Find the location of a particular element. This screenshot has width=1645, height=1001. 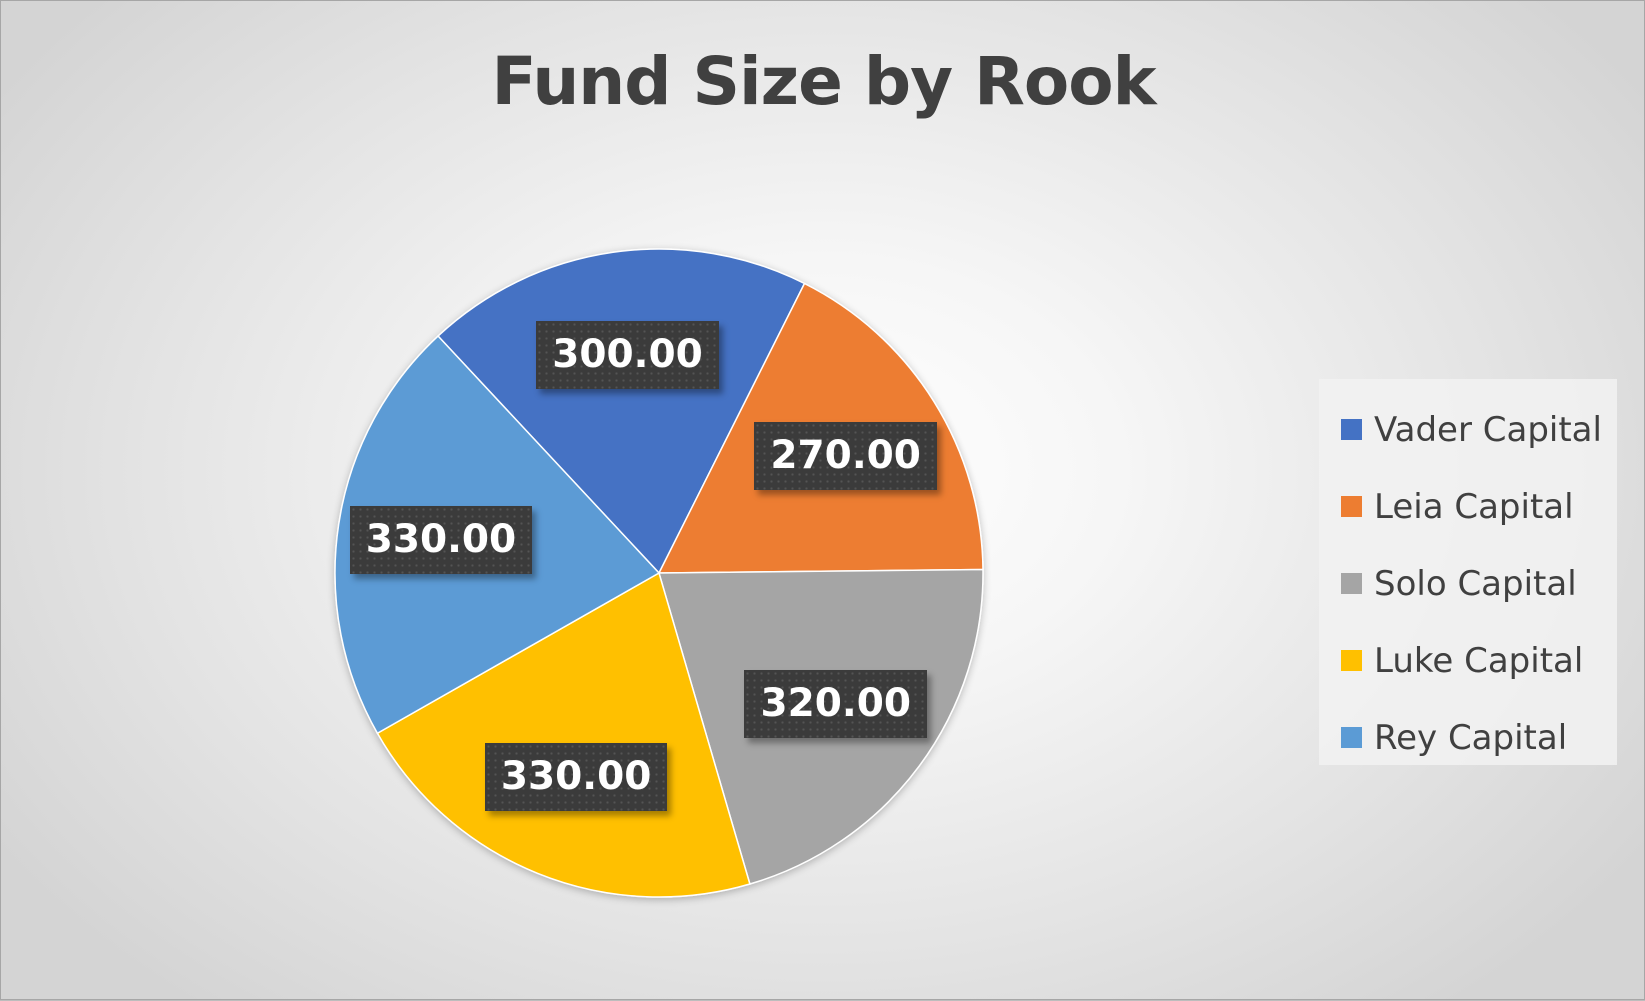

legend-swatch-rey-capital is located at coordinates (1351, 737).